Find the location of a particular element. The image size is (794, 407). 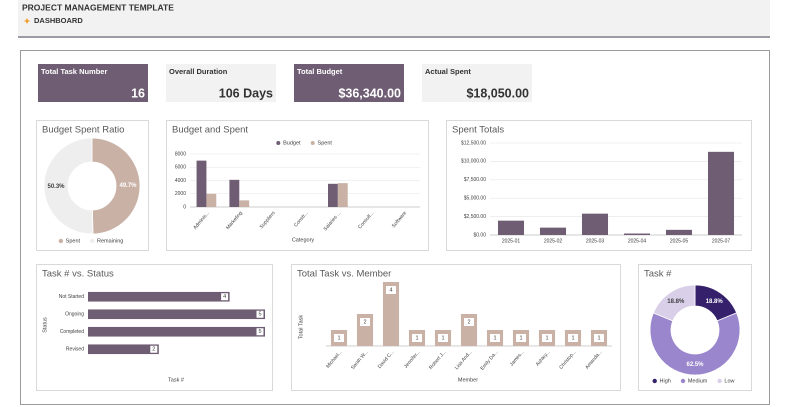

x-tick-label: 2025-05 is located at coordinates (679, 241).